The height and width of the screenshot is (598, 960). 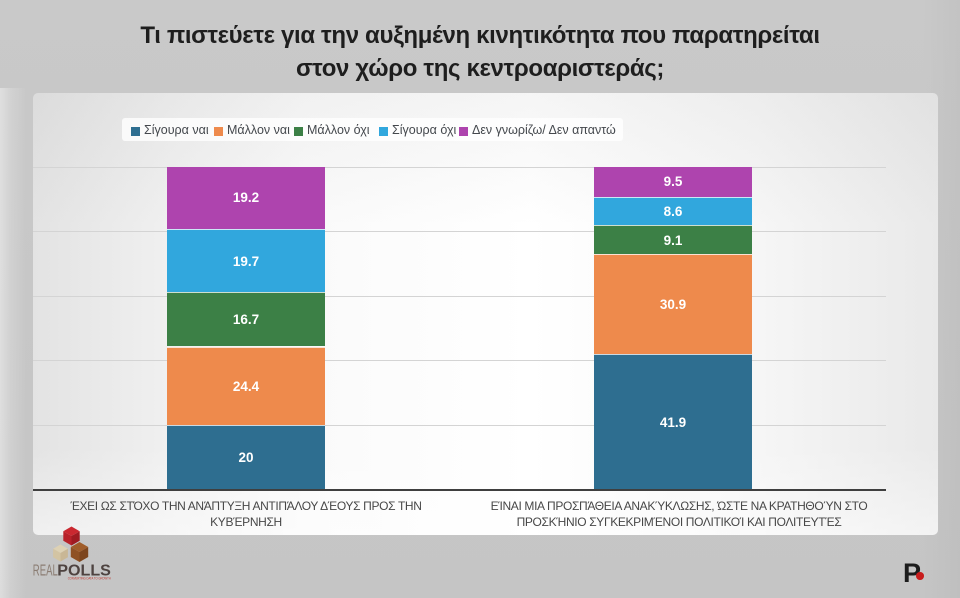 I want to click on svg-text: REAL, so click(x=45, y=570).